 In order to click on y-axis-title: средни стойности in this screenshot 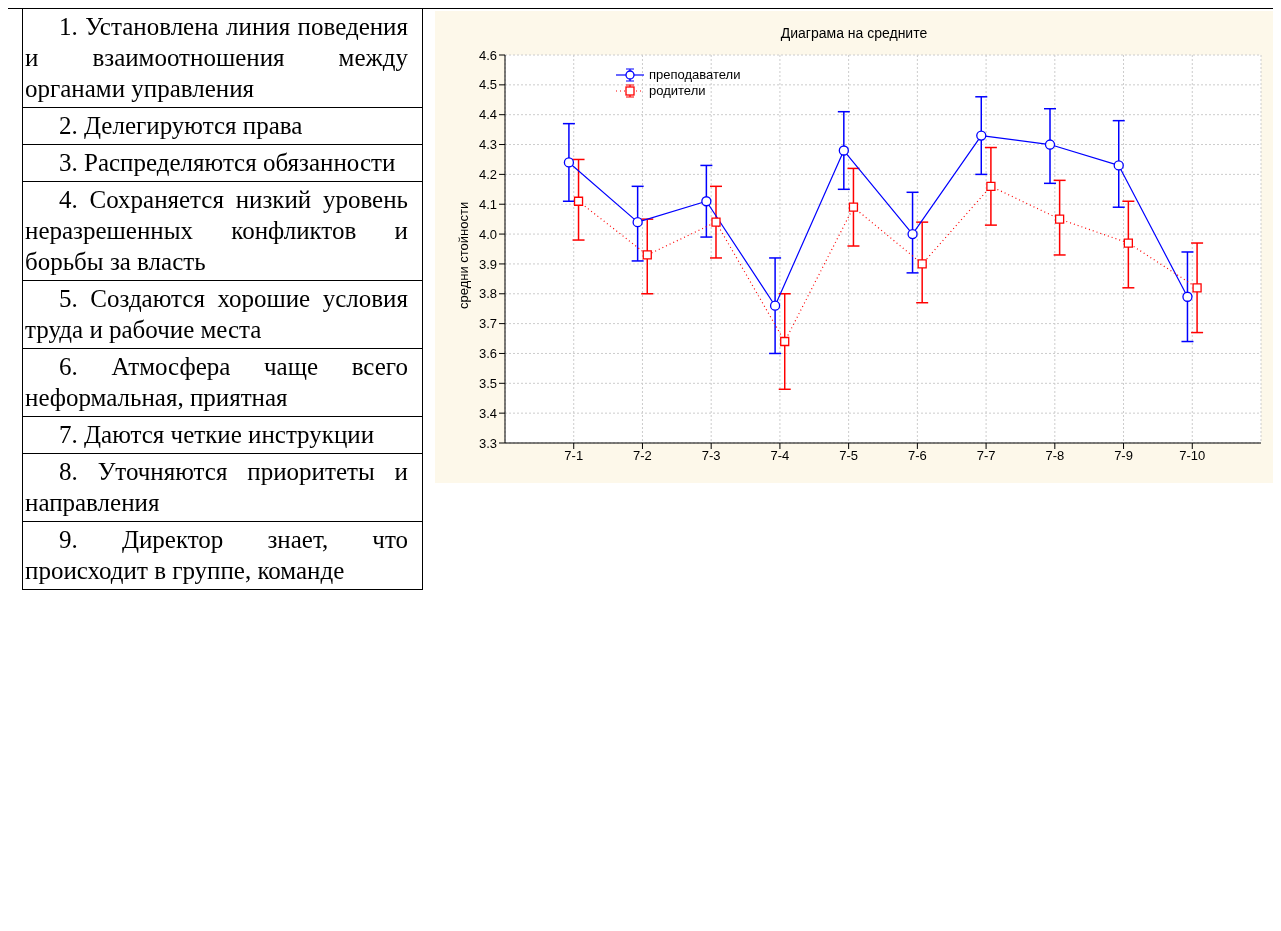, I will do `click(463, 255)`.